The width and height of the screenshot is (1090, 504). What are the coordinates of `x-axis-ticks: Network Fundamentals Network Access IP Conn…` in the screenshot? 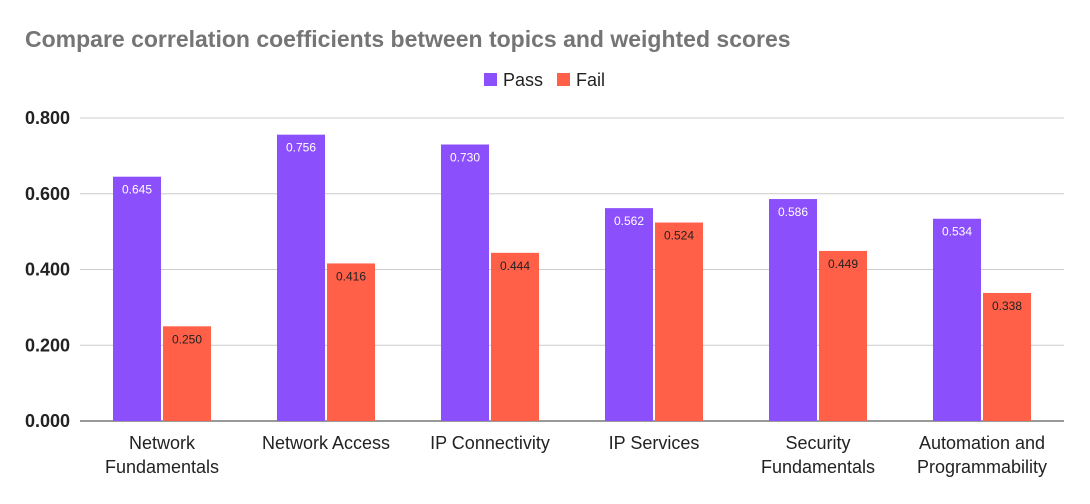 It's located at (576, 455).